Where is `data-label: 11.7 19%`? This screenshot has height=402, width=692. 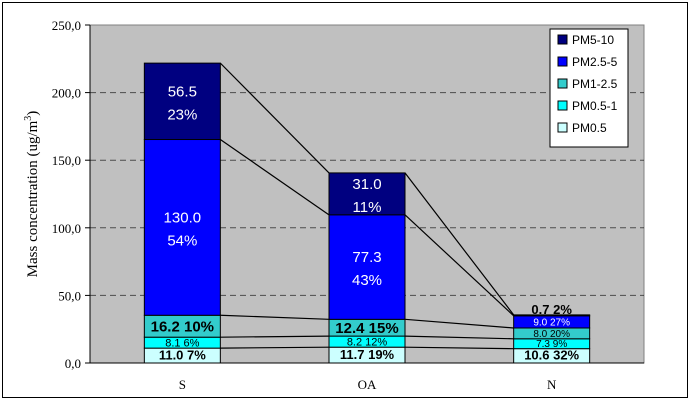
data-label: 11.7 19% is located at coordinates (367, 354).